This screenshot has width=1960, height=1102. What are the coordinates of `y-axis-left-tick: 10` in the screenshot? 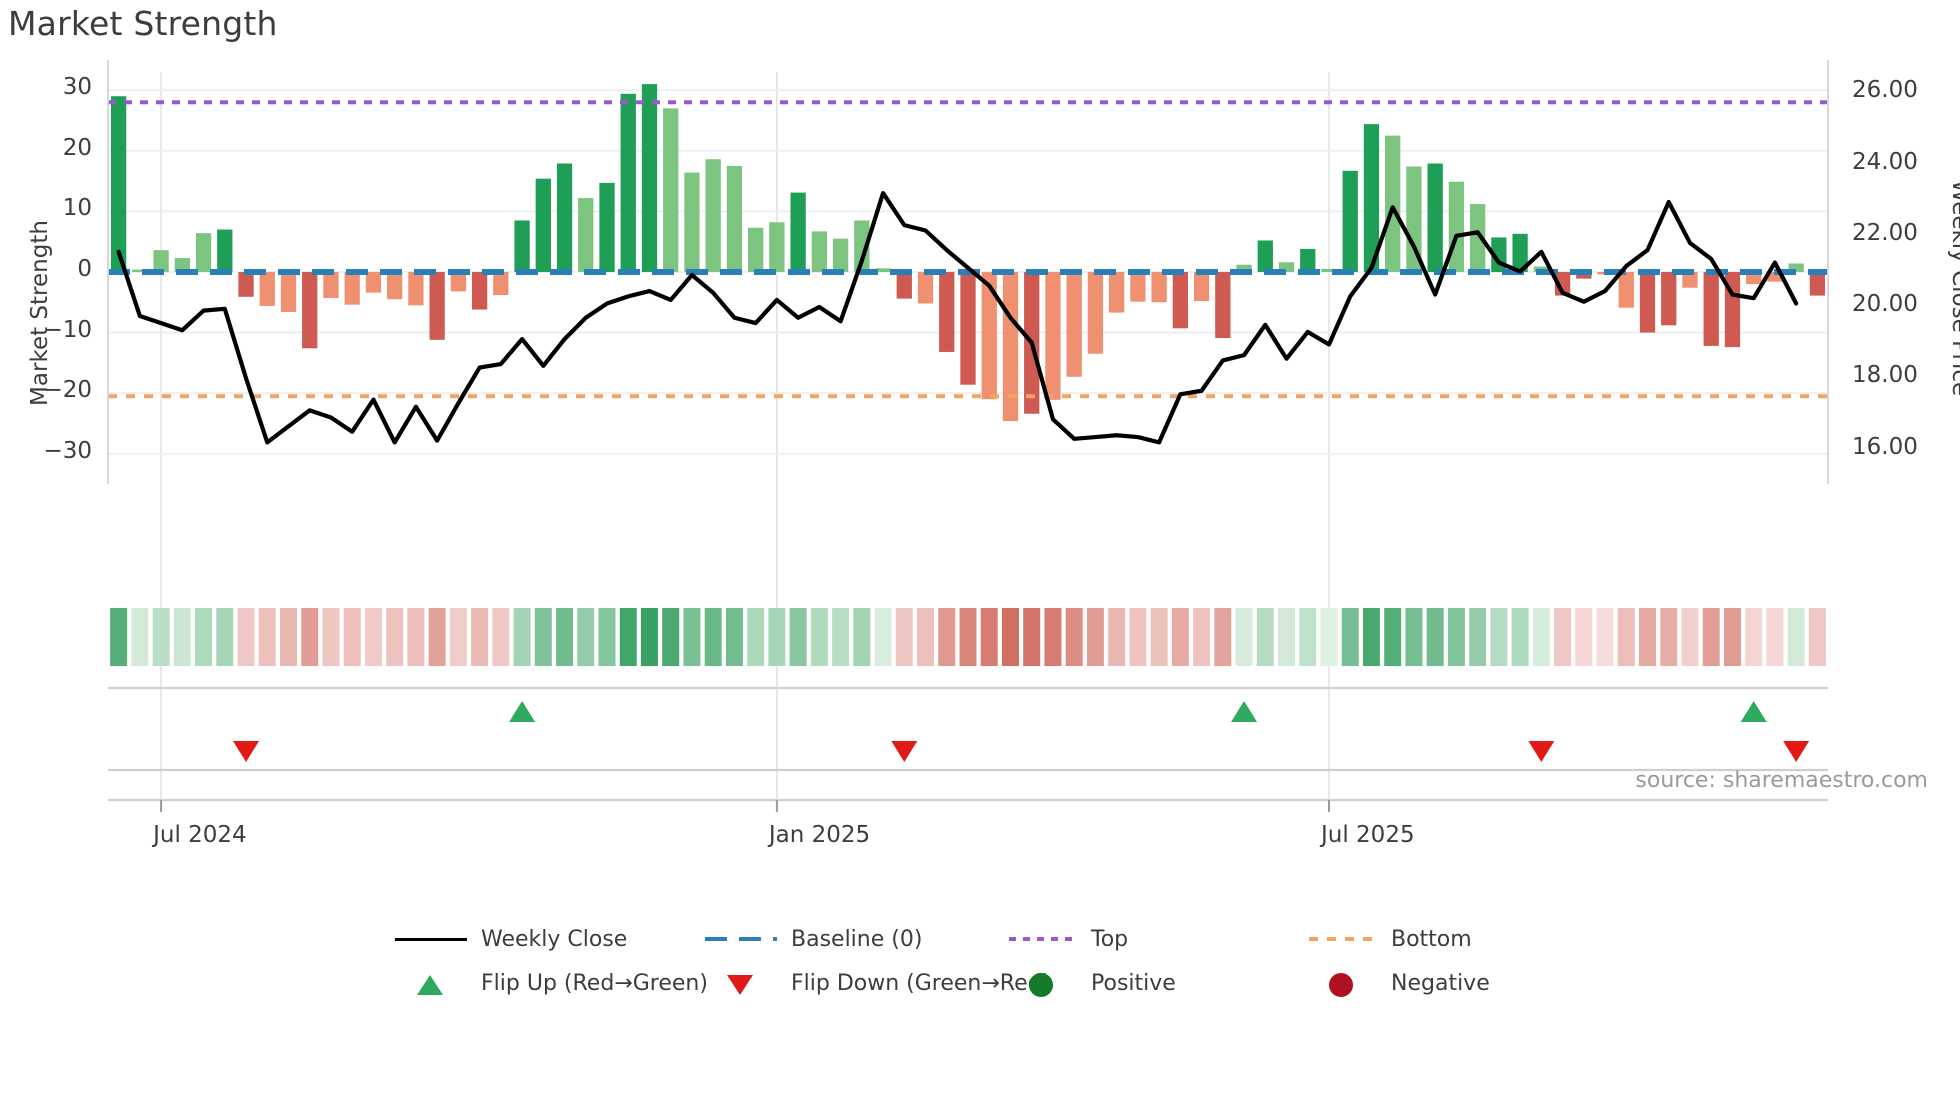 It's located at (77, 208).